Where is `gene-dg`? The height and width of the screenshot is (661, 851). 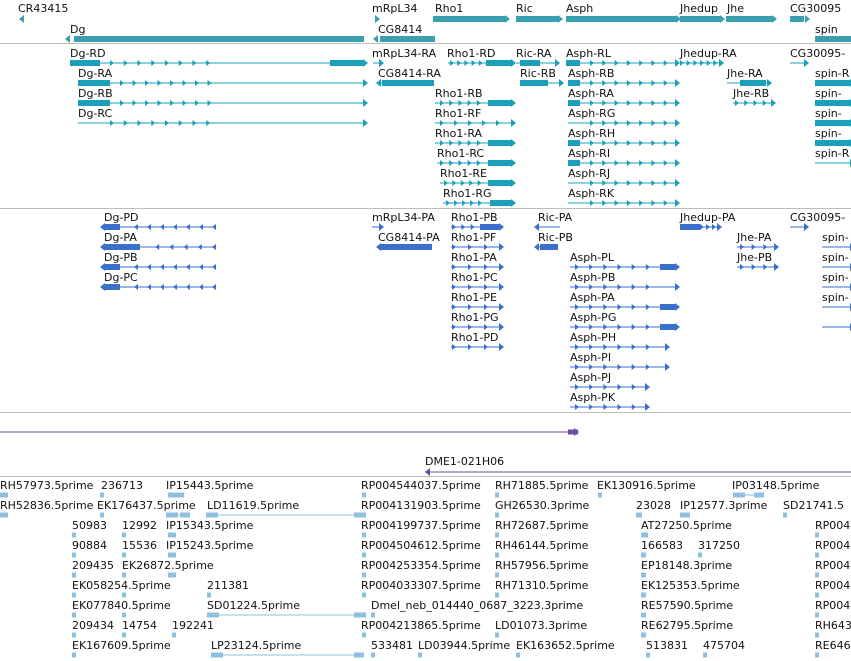 gene-dg is located at coordinates (219, 39).